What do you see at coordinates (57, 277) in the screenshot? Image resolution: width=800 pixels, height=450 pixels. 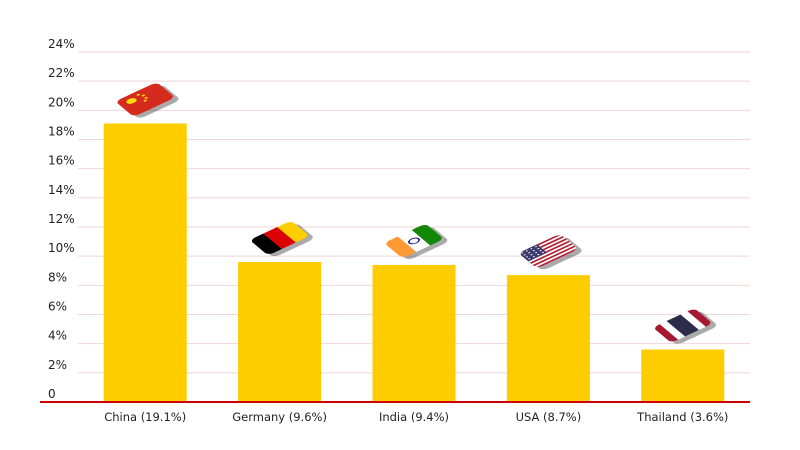 I see `y-tick-label: 8%` at bounding box center [57, 277].